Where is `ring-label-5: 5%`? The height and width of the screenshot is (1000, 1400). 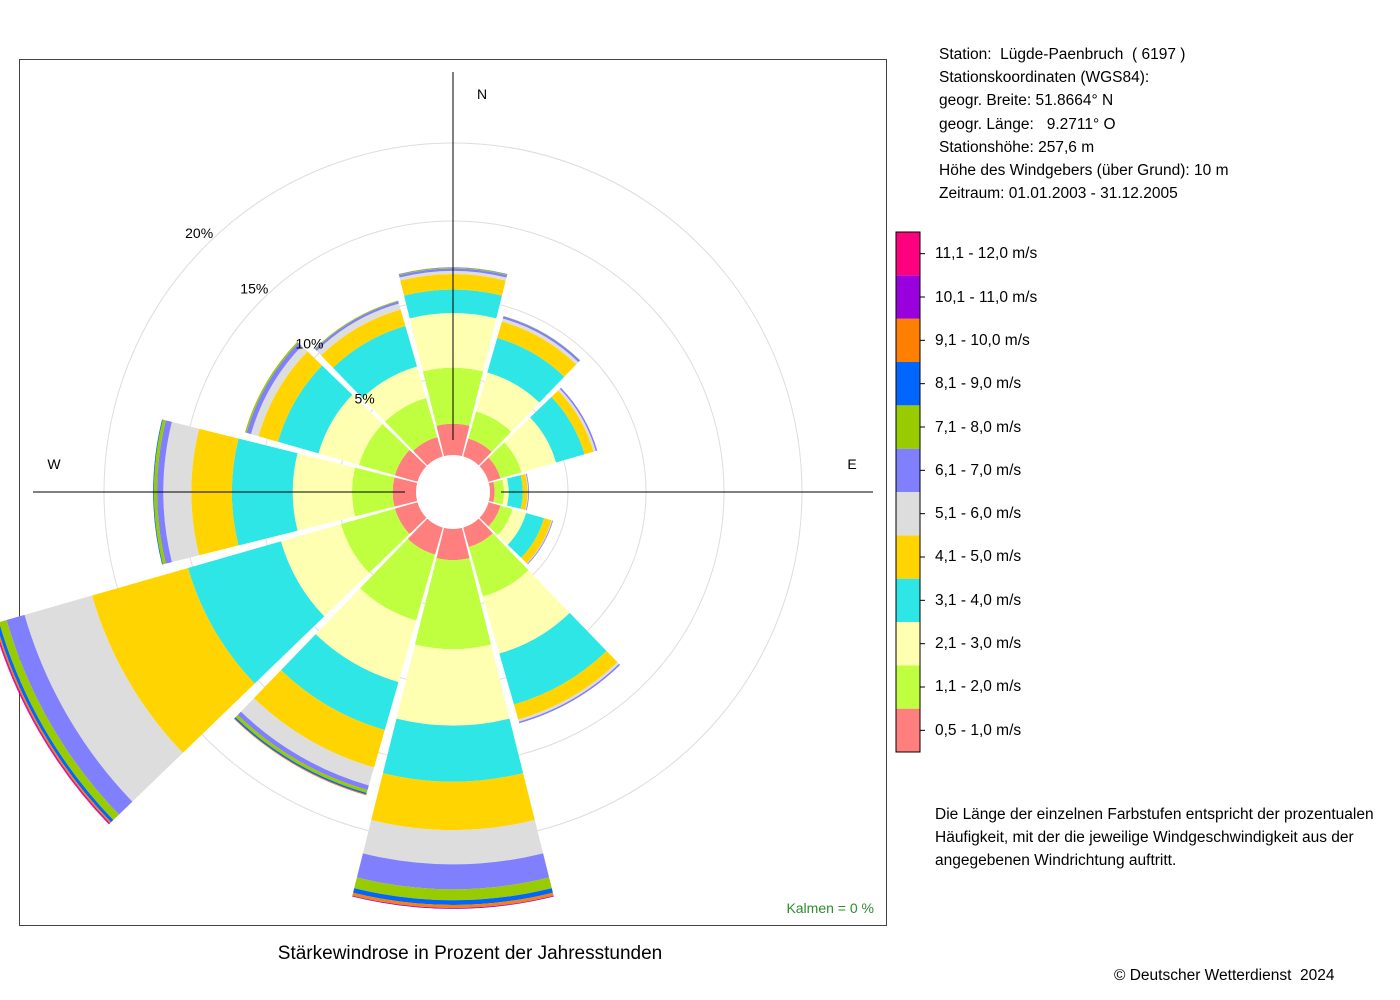
ring-label-5: 5% is located at coordinates (364, 399).